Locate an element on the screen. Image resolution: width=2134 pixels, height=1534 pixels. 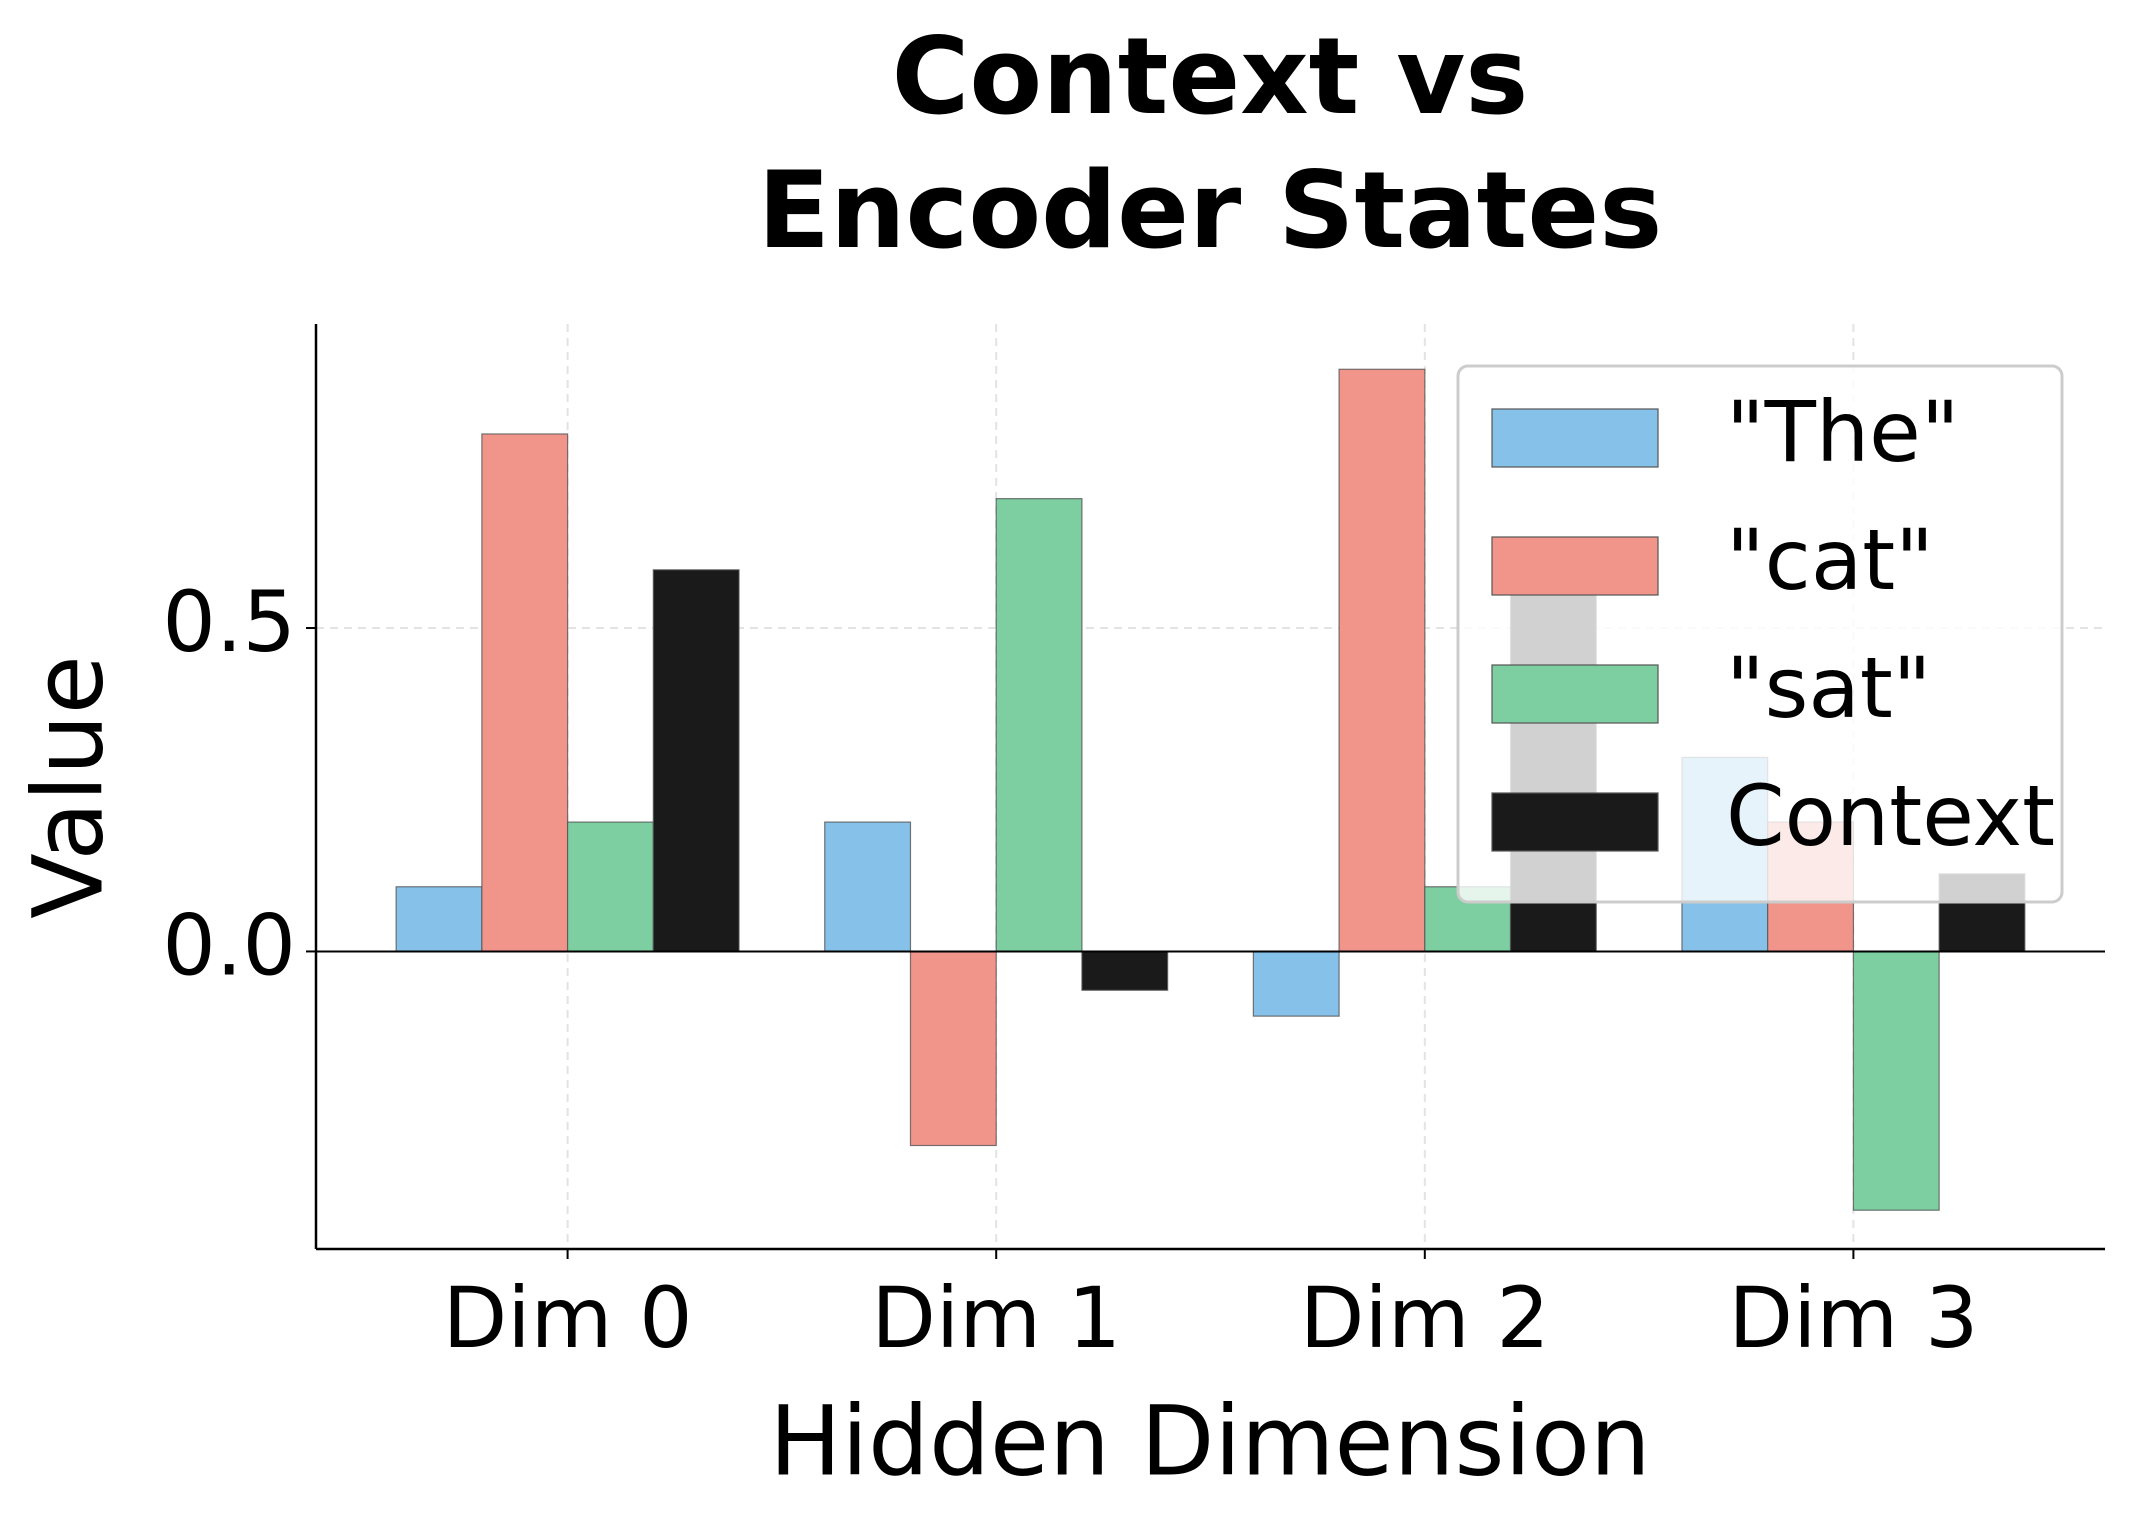
legend-label: "The" is located at coordinates (1843, 432).